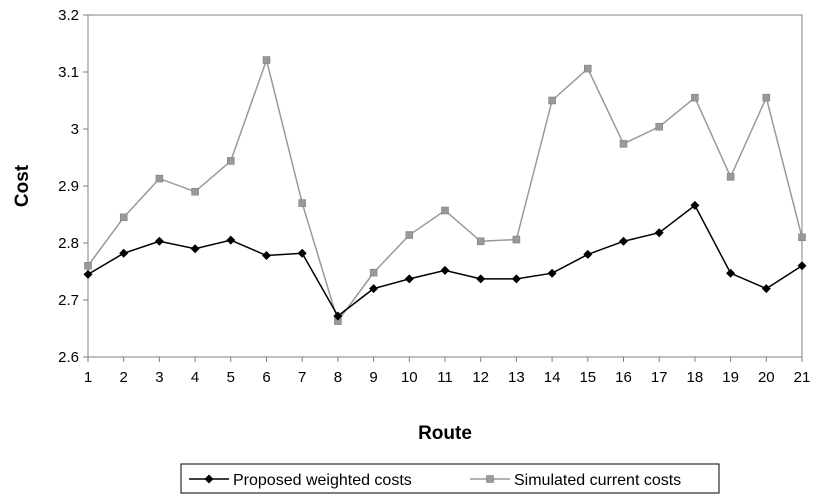 Image resolution: width=813 pixels, height=497 pixels. Describe the element at coordinates (516, 377) in the screenshot. I see `x-tick-label: 13` at that location.